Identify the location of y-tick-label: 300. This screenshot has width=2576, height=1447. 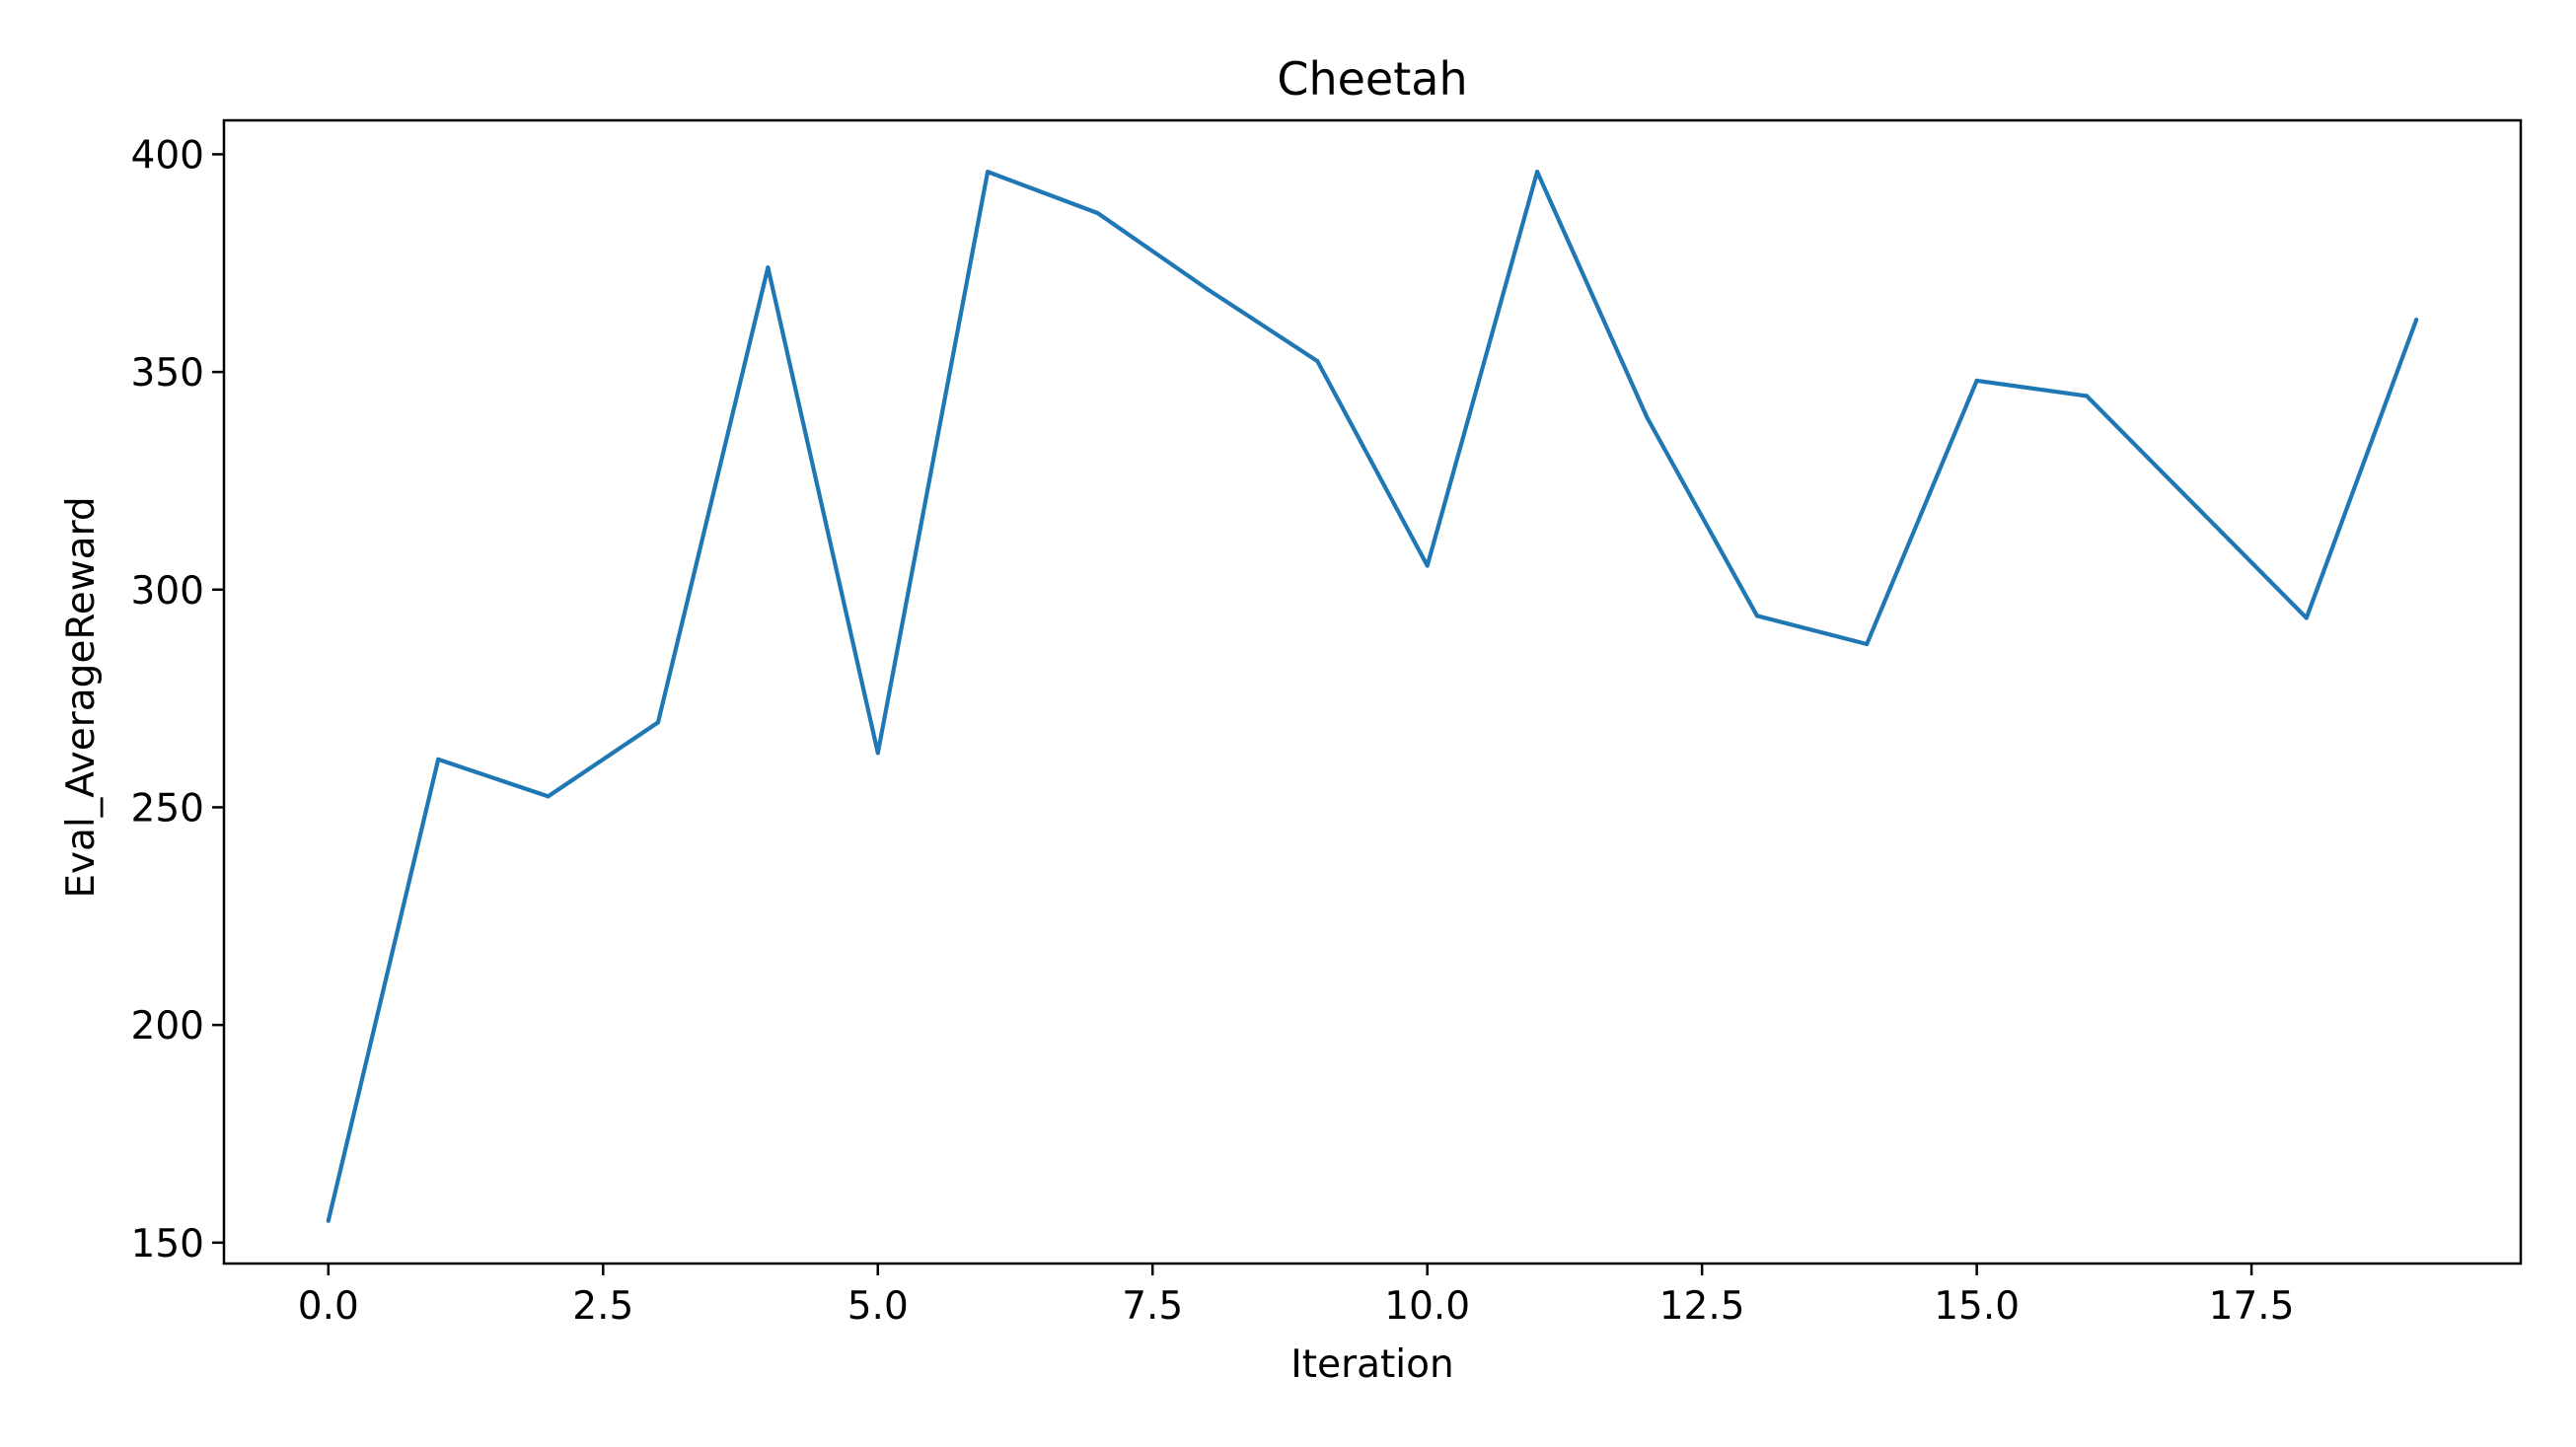
(167, 592).